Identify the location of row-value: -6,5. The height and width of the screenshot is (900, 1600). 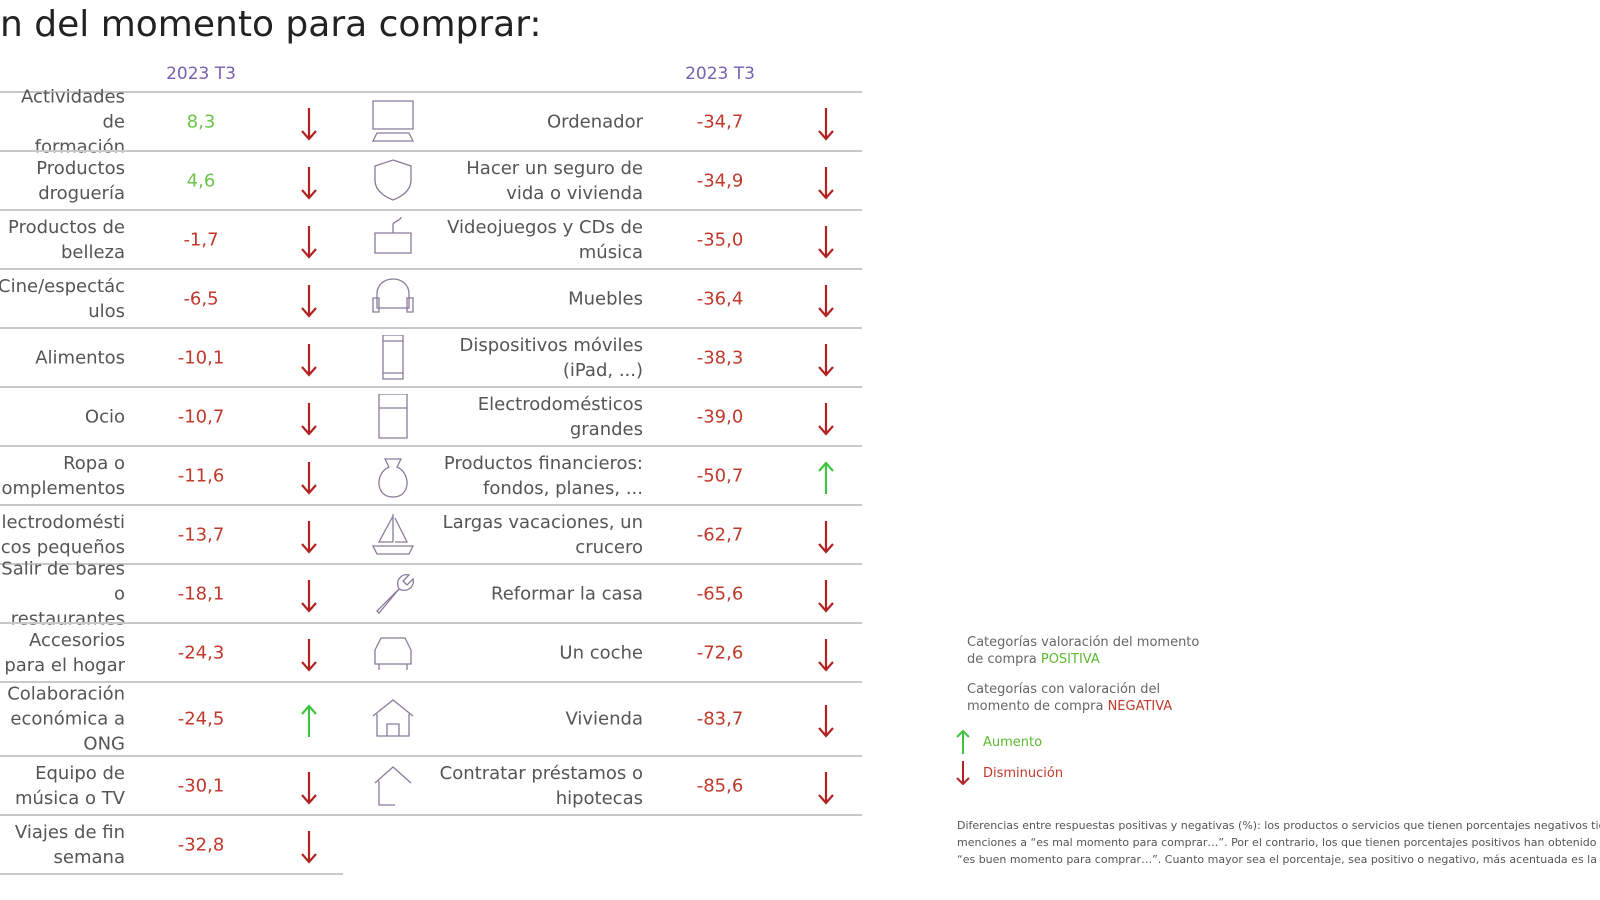
(201, 298).